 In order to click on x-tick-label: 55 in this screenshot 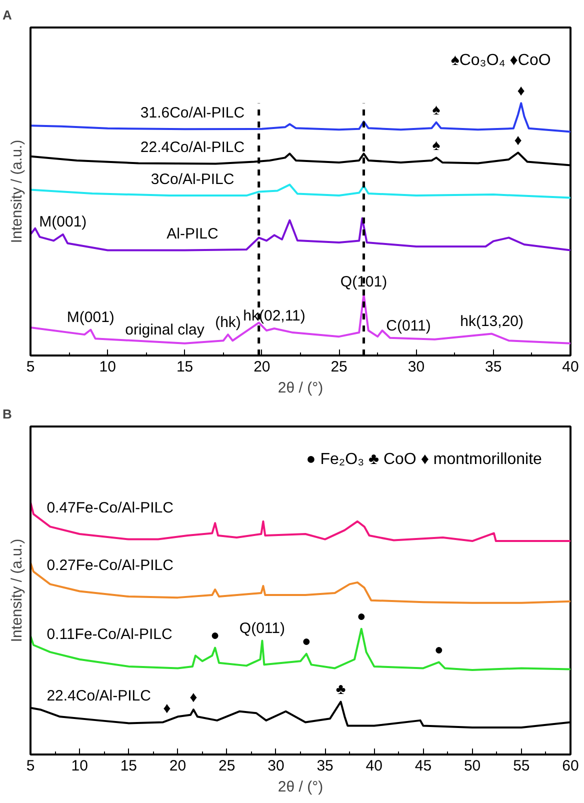, I will do `click(521, 766)`.